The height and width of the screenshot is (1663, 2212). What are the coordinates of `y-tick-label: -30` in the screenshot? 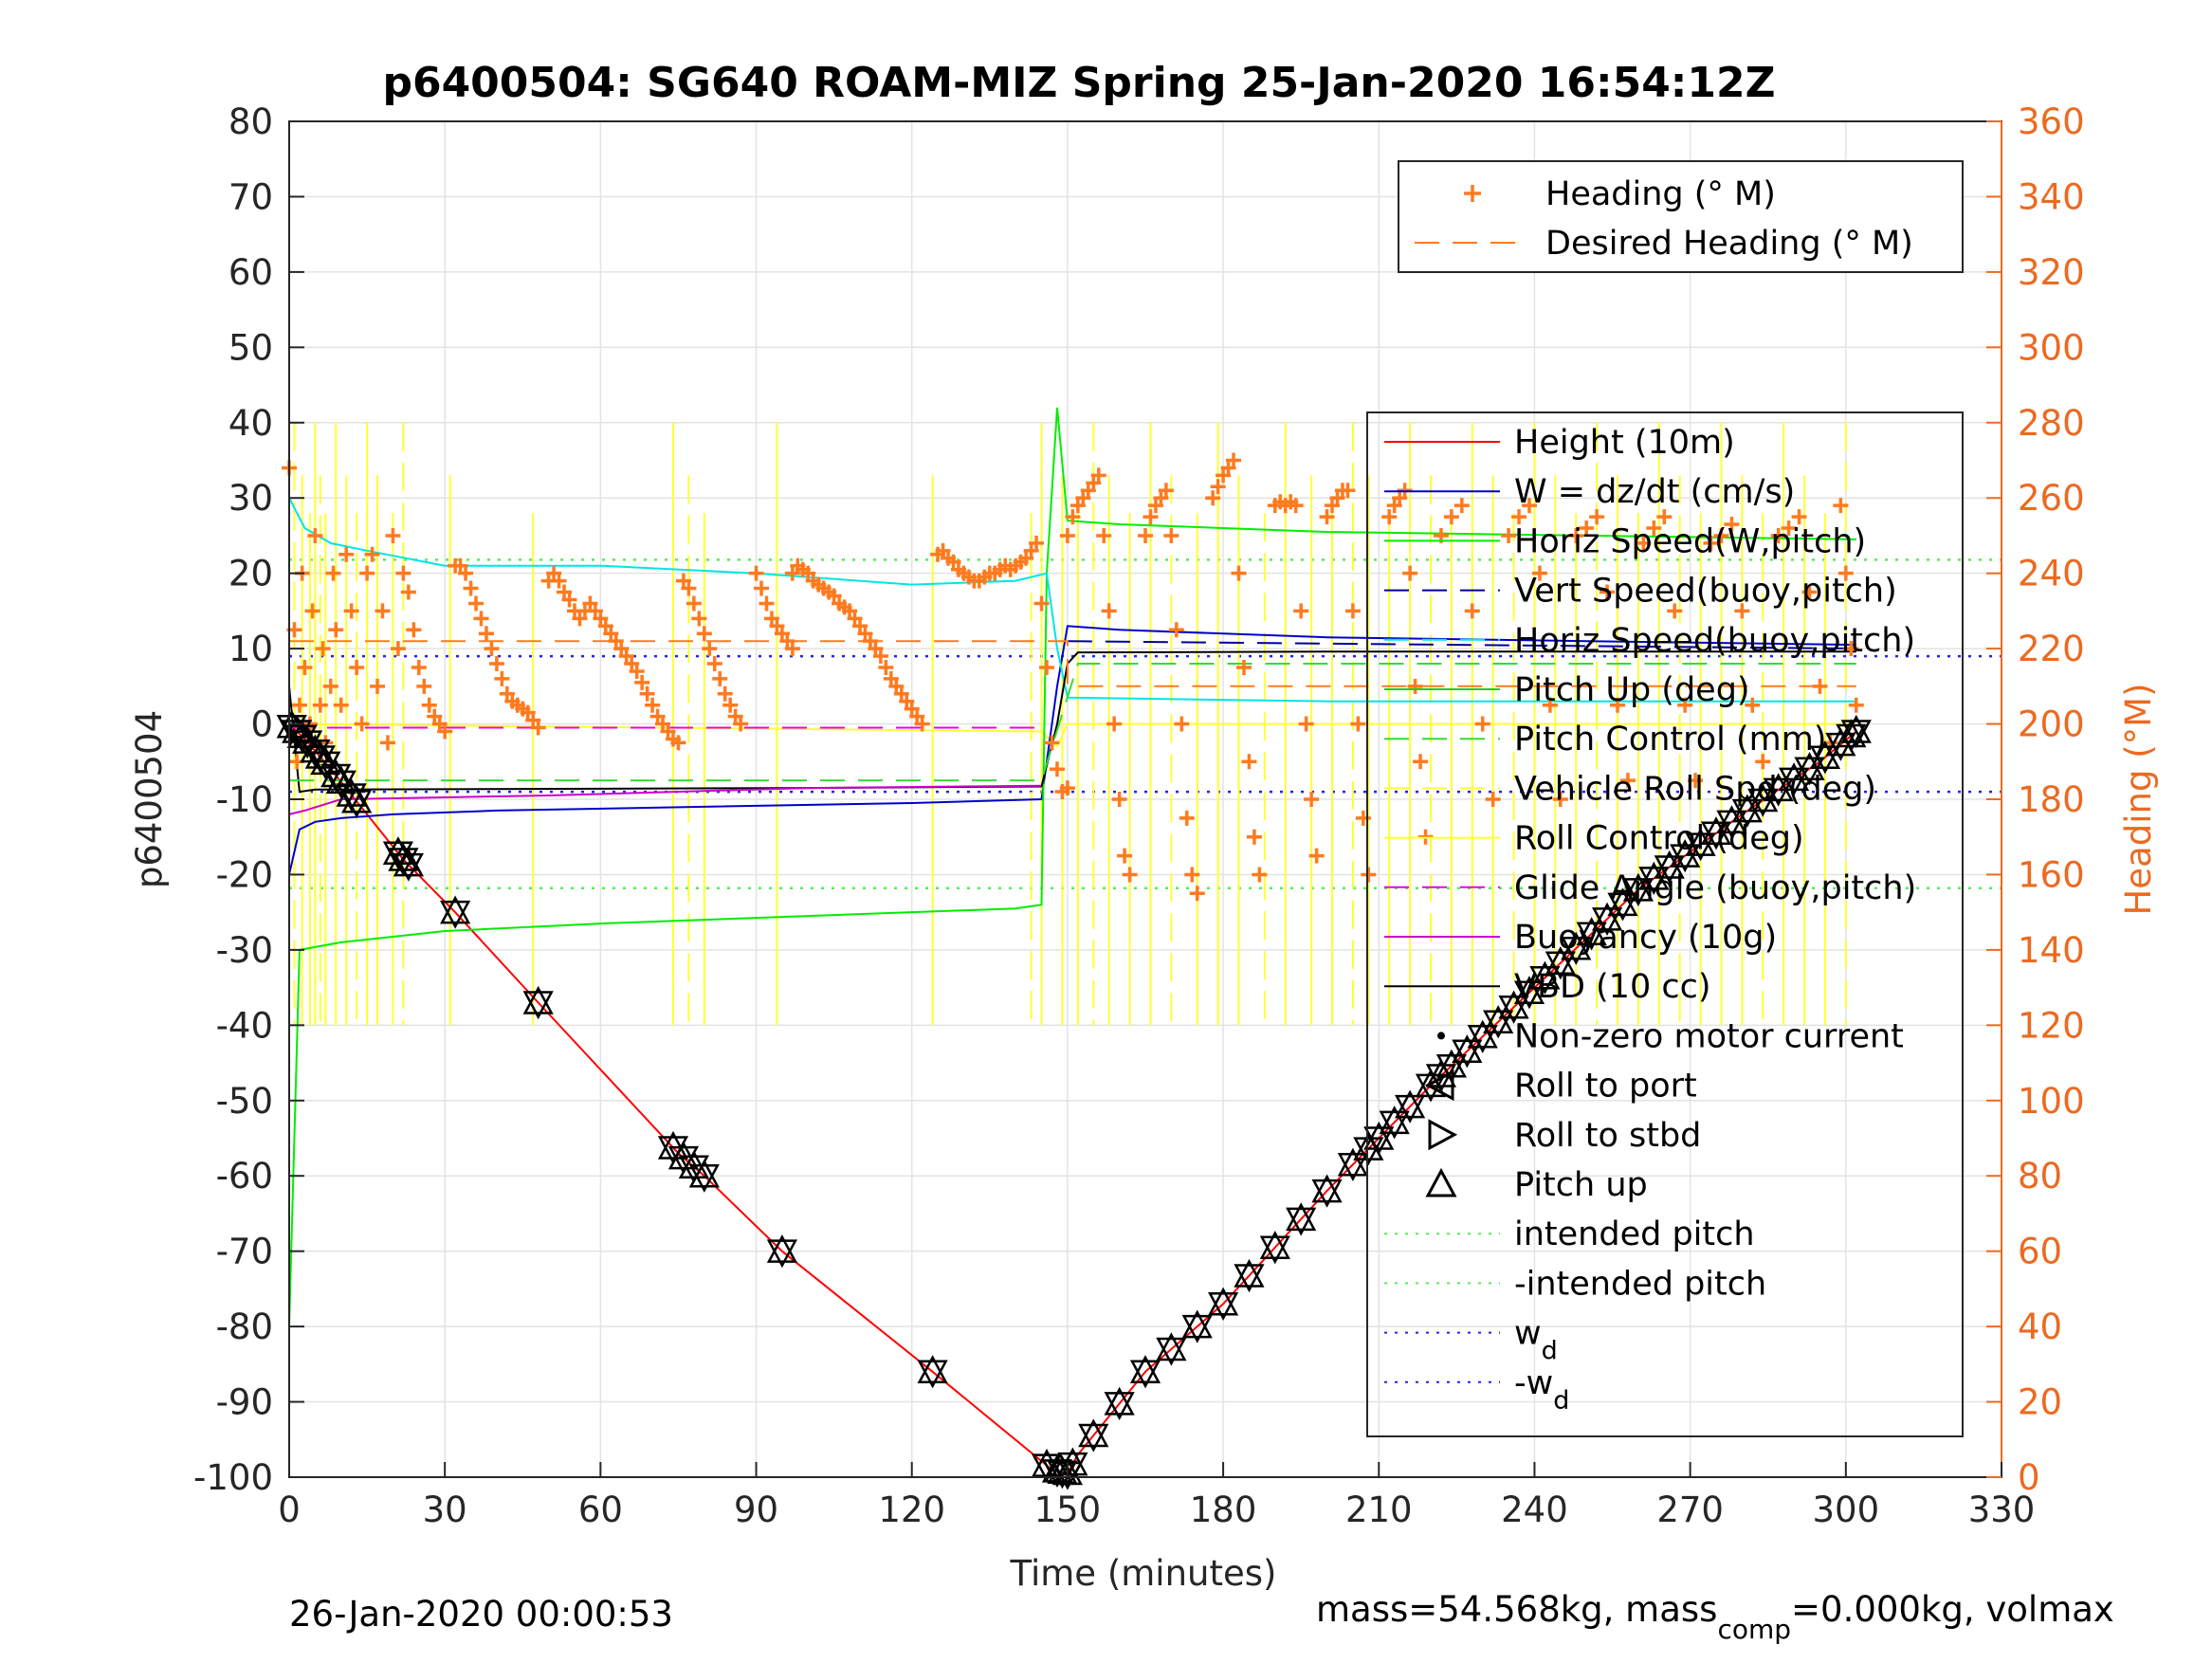 It's located at (244, 950).